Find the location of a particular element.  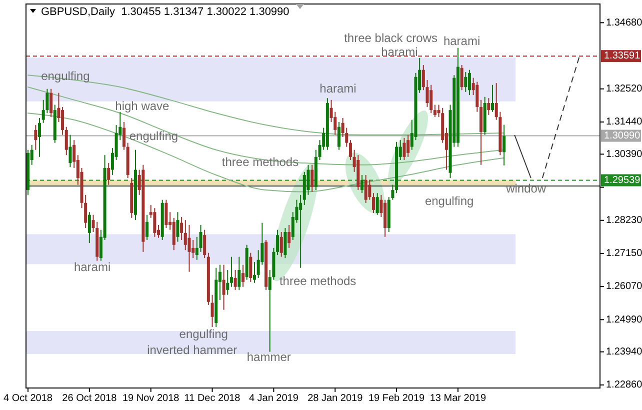

y-tick-label: 1.23940 is located at coordinates (624, 352).